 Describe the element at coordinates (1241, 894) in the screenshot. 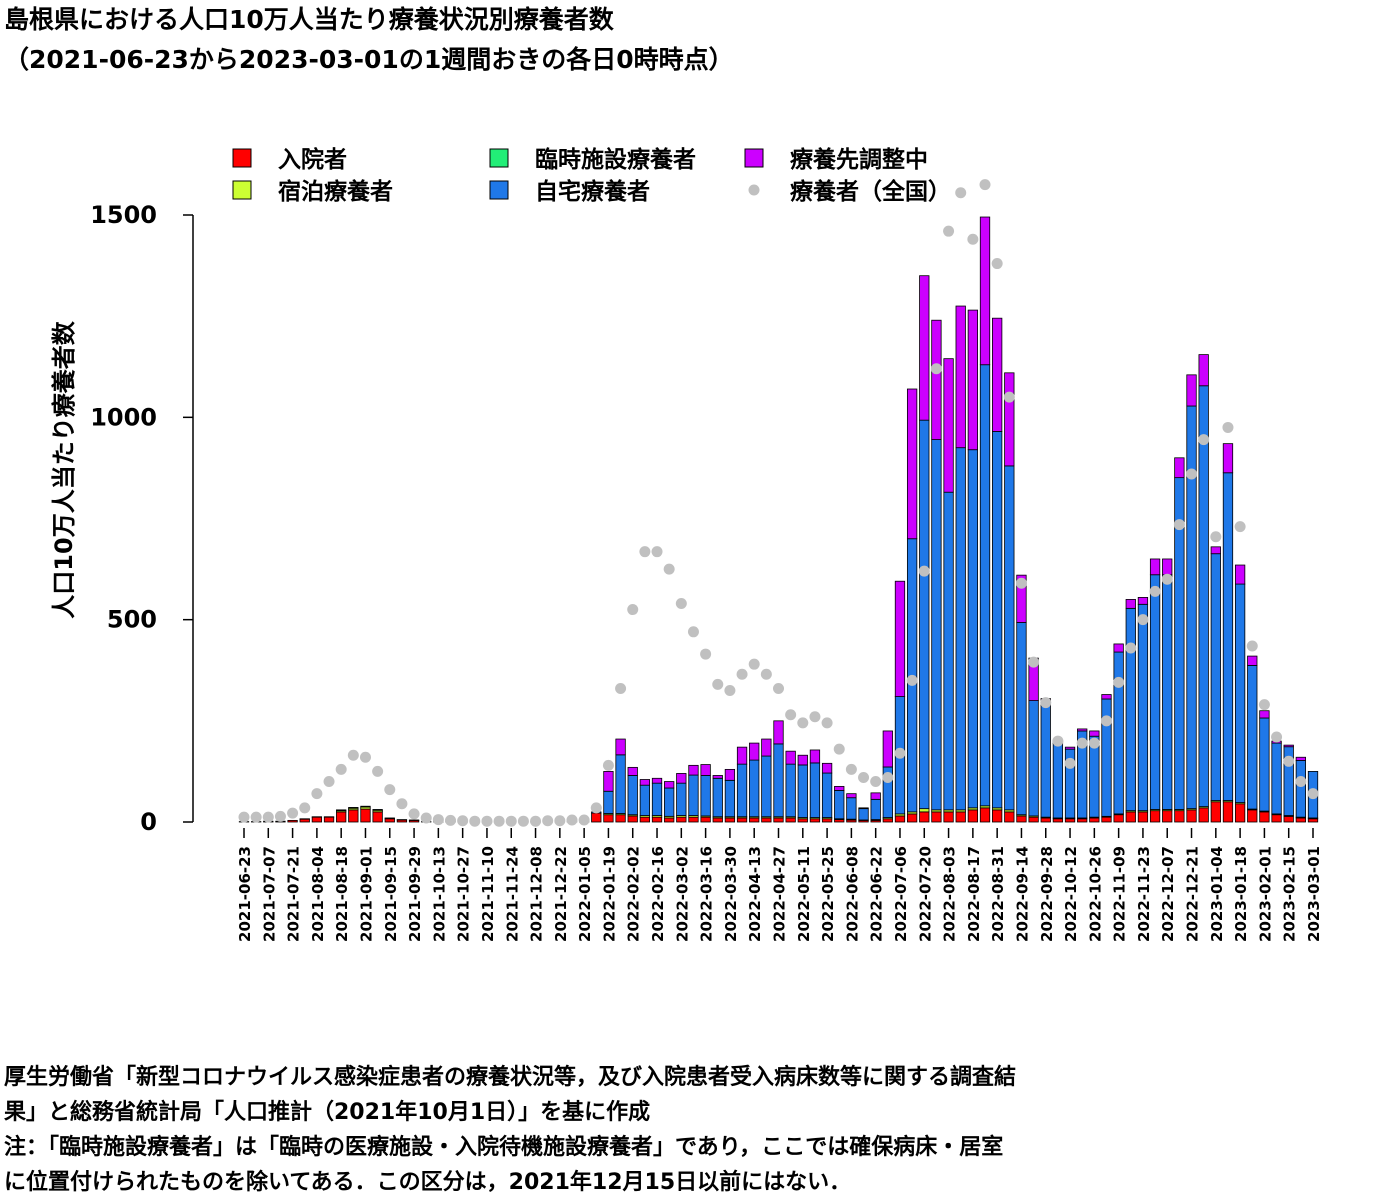

I see `x-tick-label: 2023-01-18` at that location.